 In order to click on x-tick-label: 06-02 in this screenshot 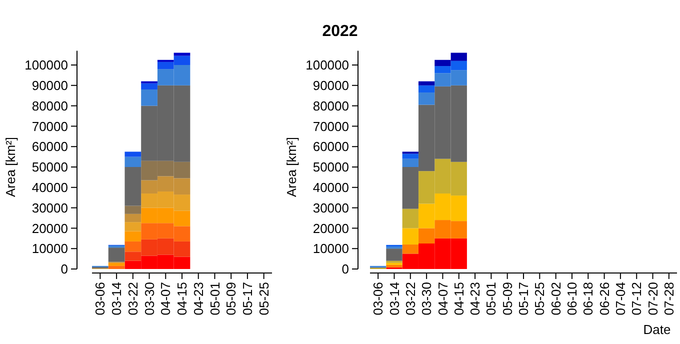, I will do `click(556, 299)`.